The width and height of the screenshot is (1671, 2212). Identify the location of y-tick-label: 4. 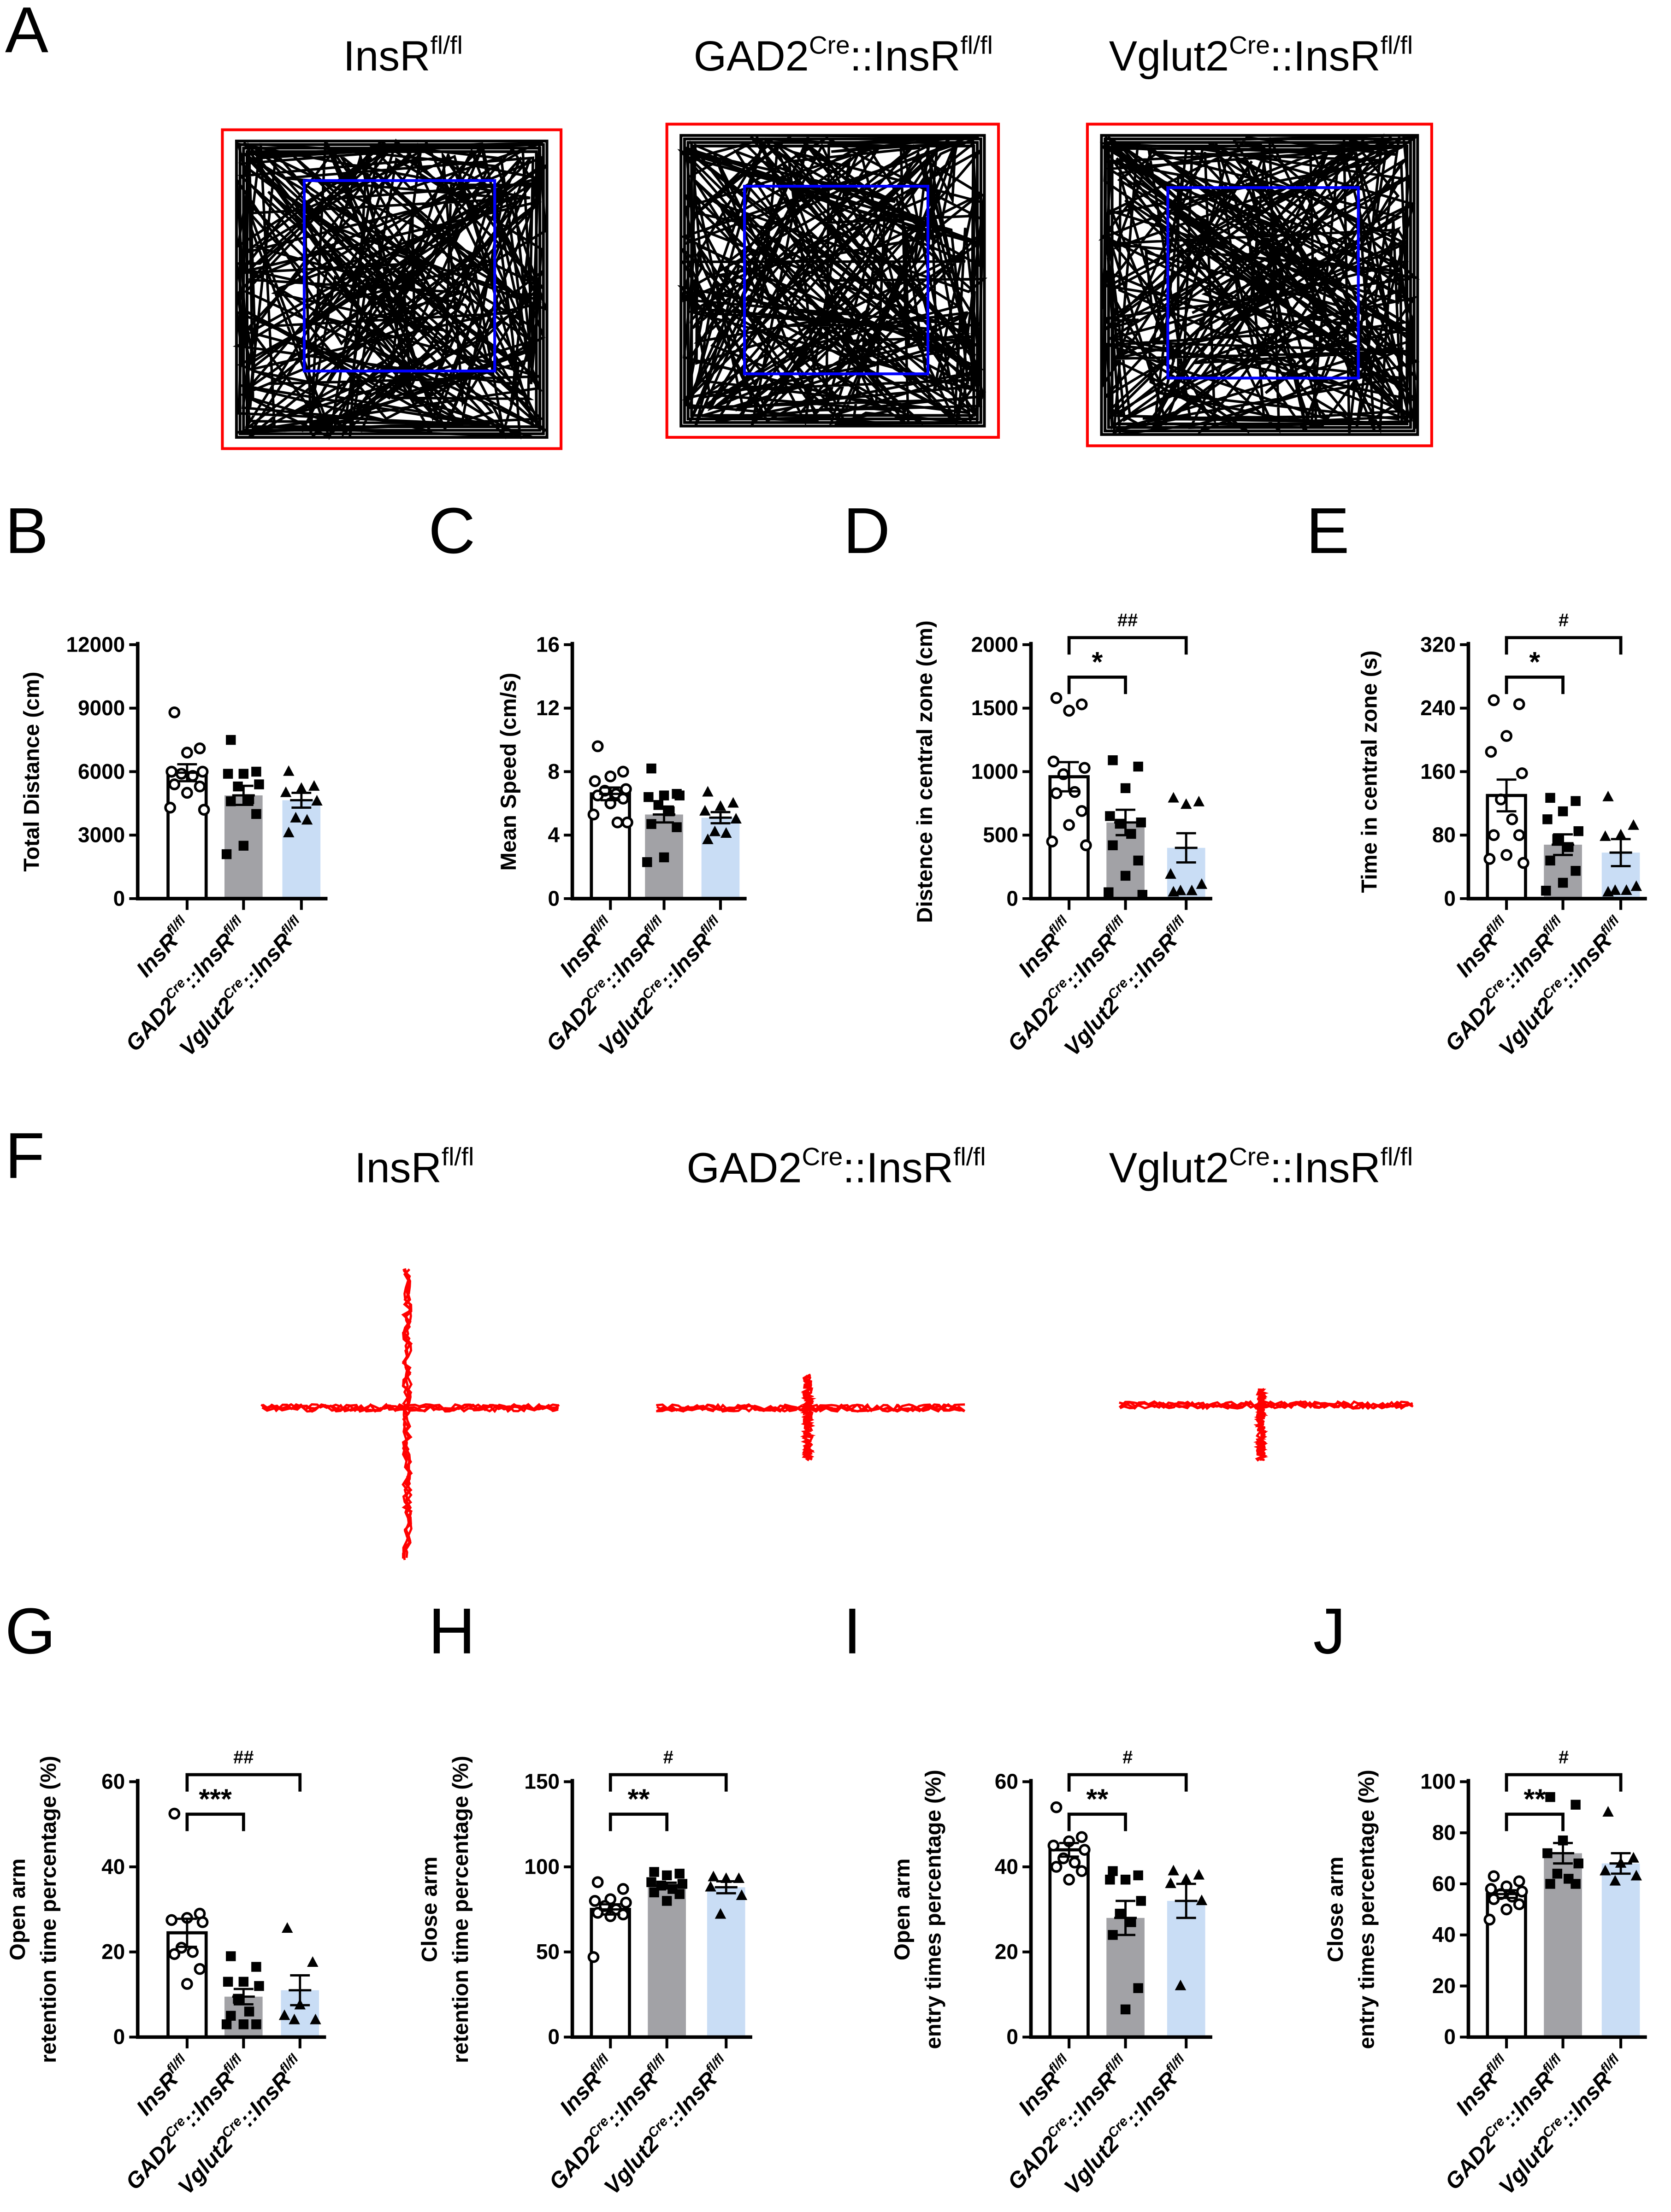
(554, 835).